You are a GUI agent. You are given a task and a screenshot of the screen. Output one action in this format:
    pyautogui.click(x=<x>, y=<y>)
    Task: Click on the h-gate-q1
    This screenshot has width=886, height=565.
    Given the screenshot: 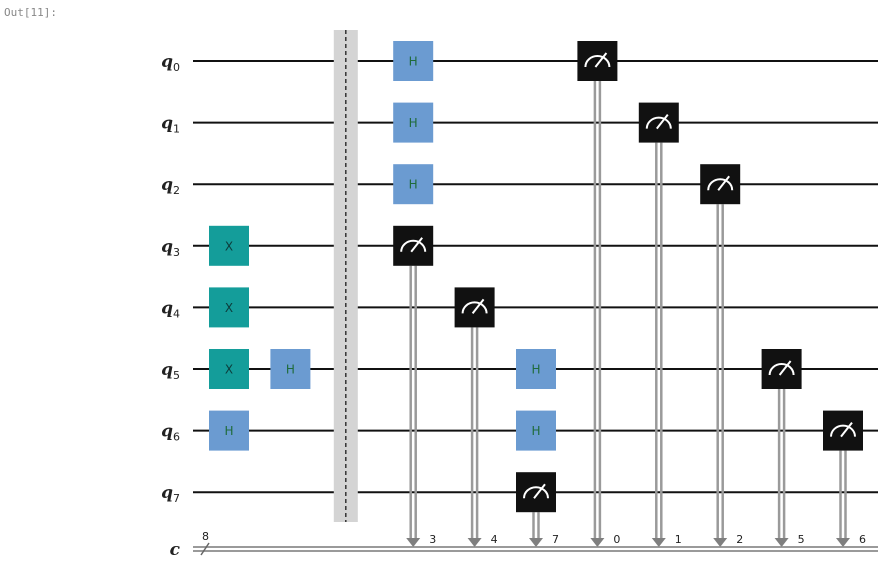 What is the action you would take?
    pyautogui.click(x=413, y=122)
    